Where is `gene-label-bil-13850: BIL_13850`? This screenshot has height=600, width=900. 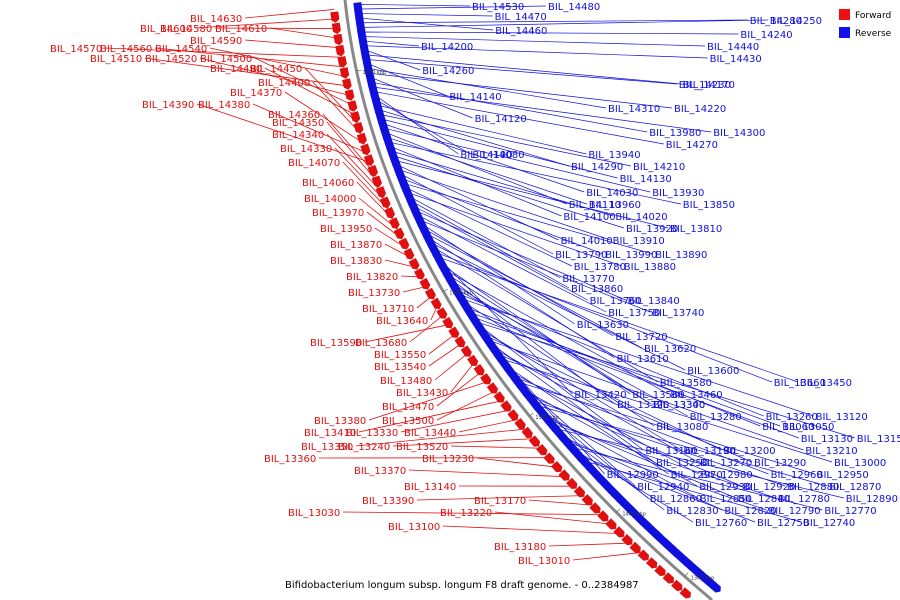
gene-label-bil-13850: BIL_13850 is located at coordinates (709, 205).